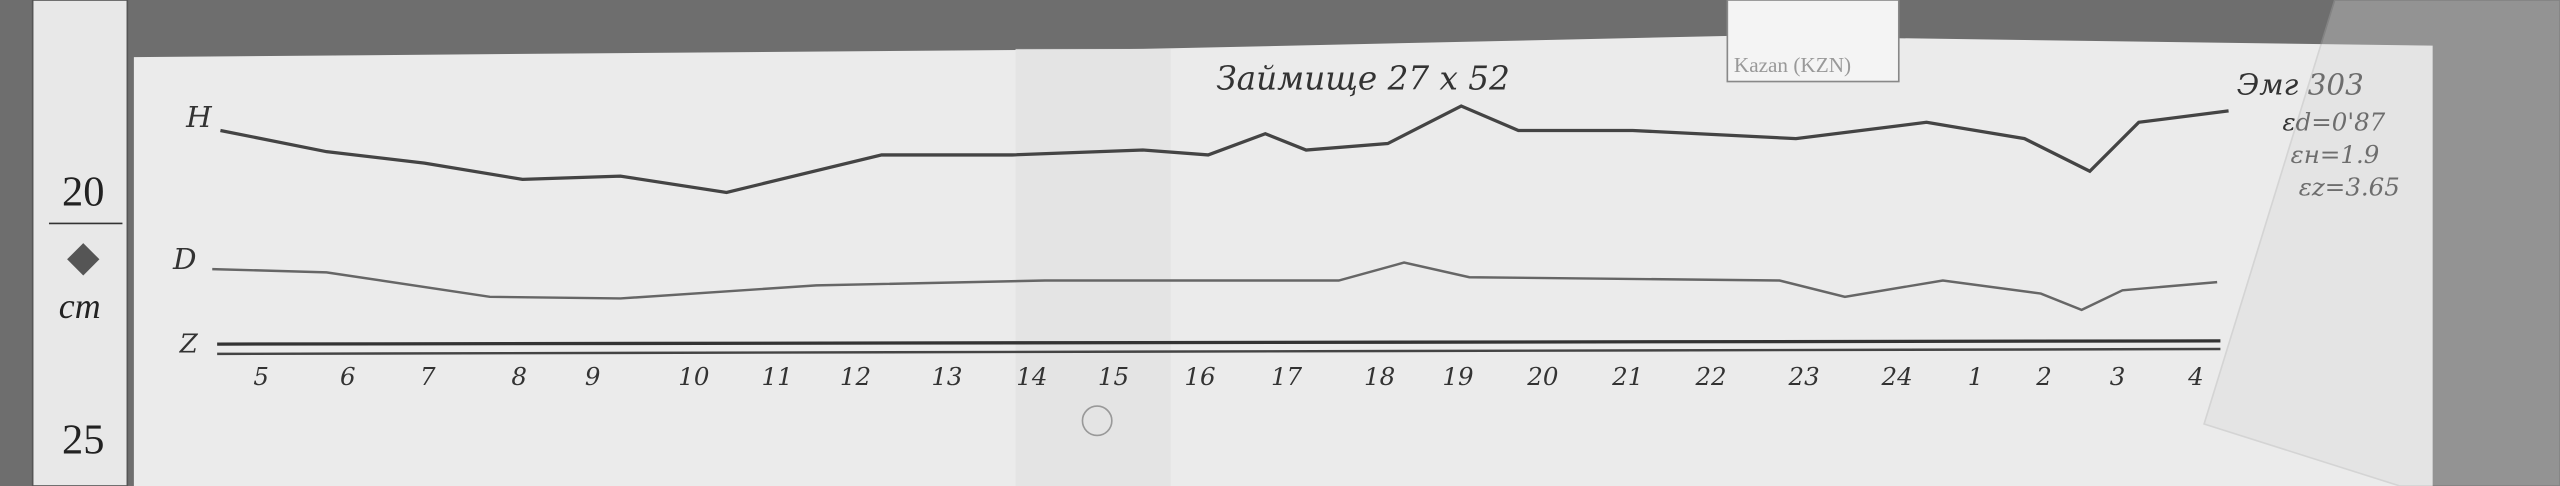 The width and height of the screenshot is (2560, 486). I want to click on hour-label: 23, so click(1804, 376).